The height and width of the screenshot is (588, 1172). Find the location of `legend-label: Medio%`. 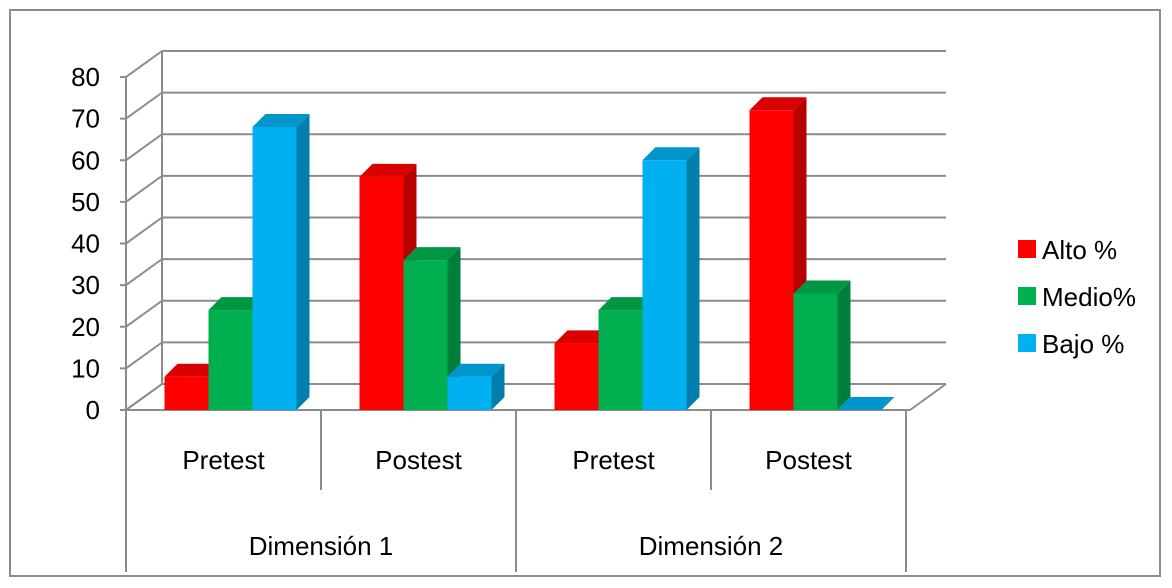

legend-label: Medio% is located at coordinates (1089, 297).